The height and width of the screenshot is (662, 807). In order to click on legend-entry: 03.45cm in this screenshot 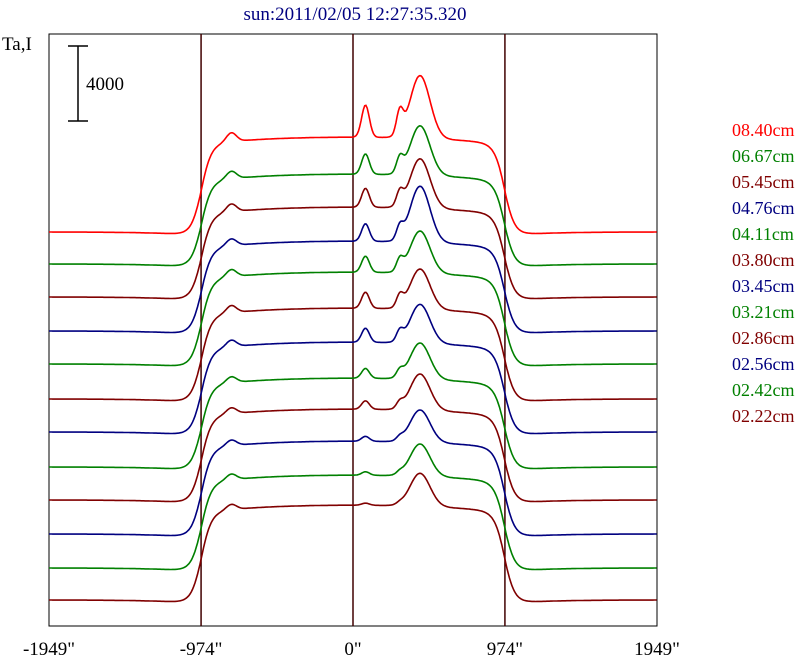, I will do `click(763, 286)`.